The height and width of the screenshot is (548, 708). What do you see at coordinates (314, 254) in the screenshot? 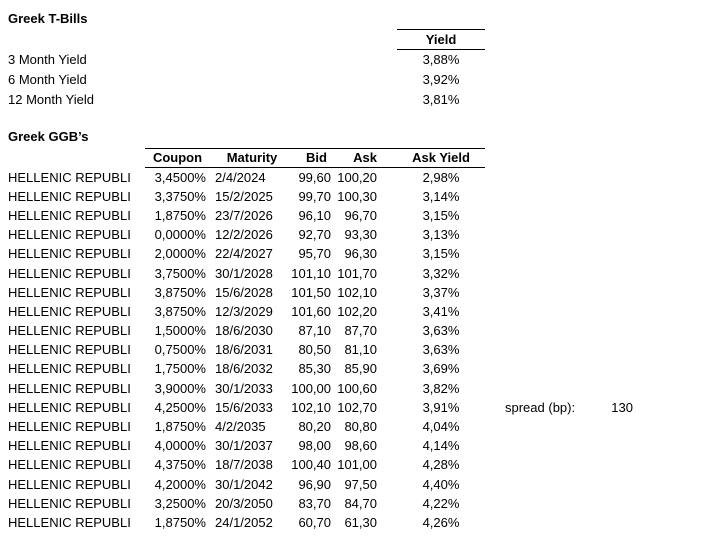
I see `bond-bid: 95,70` at bounding box center [314, 254].